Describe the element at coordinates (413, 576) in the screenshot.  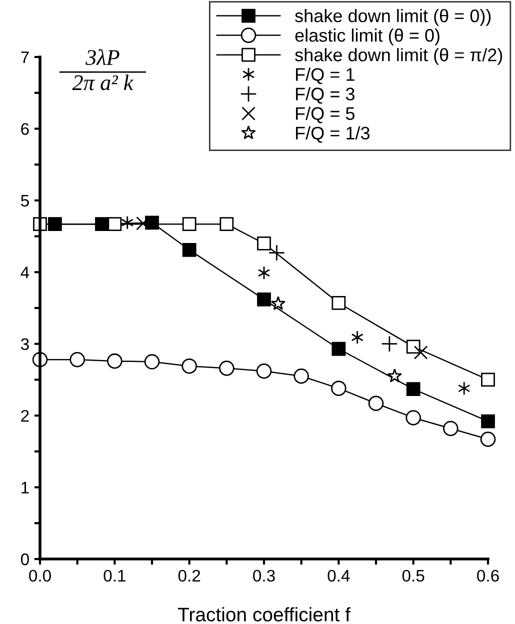
I see `x-tick-label: 0.5` at that location.